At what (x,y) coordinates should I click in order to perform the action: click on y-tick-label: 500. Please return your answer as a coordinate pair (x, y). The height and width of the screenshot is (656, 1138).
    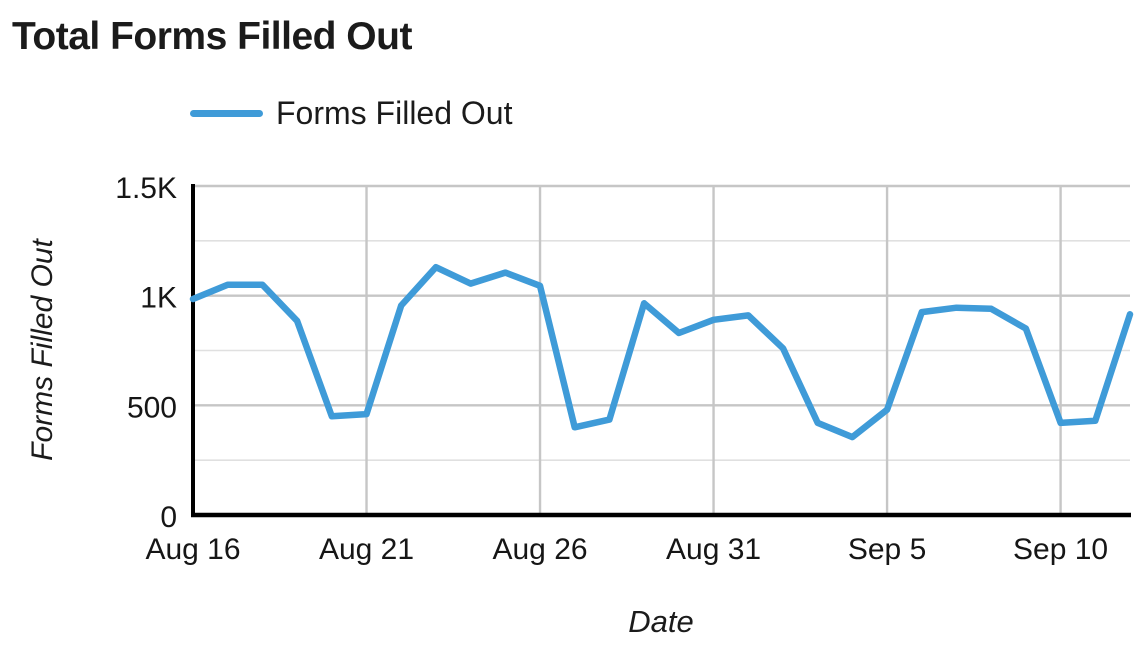
    Looking at the image, I should click on (152, 407).